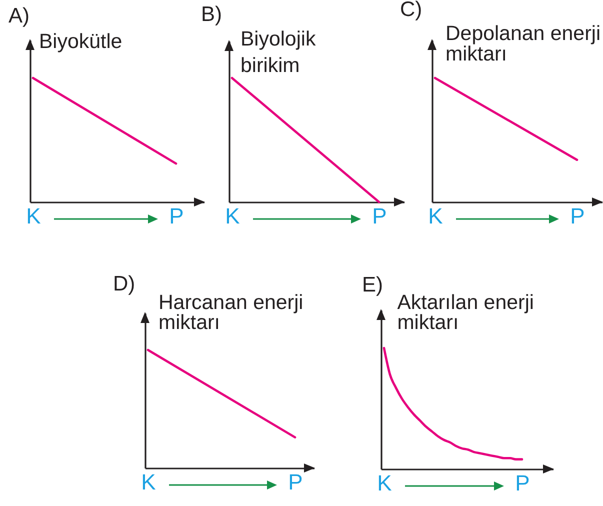  What do you see at coordinates (278, 52) in the screenshot?
I see `y-axis-title: Biyolojik birikim` at bounding box center [278, 52].